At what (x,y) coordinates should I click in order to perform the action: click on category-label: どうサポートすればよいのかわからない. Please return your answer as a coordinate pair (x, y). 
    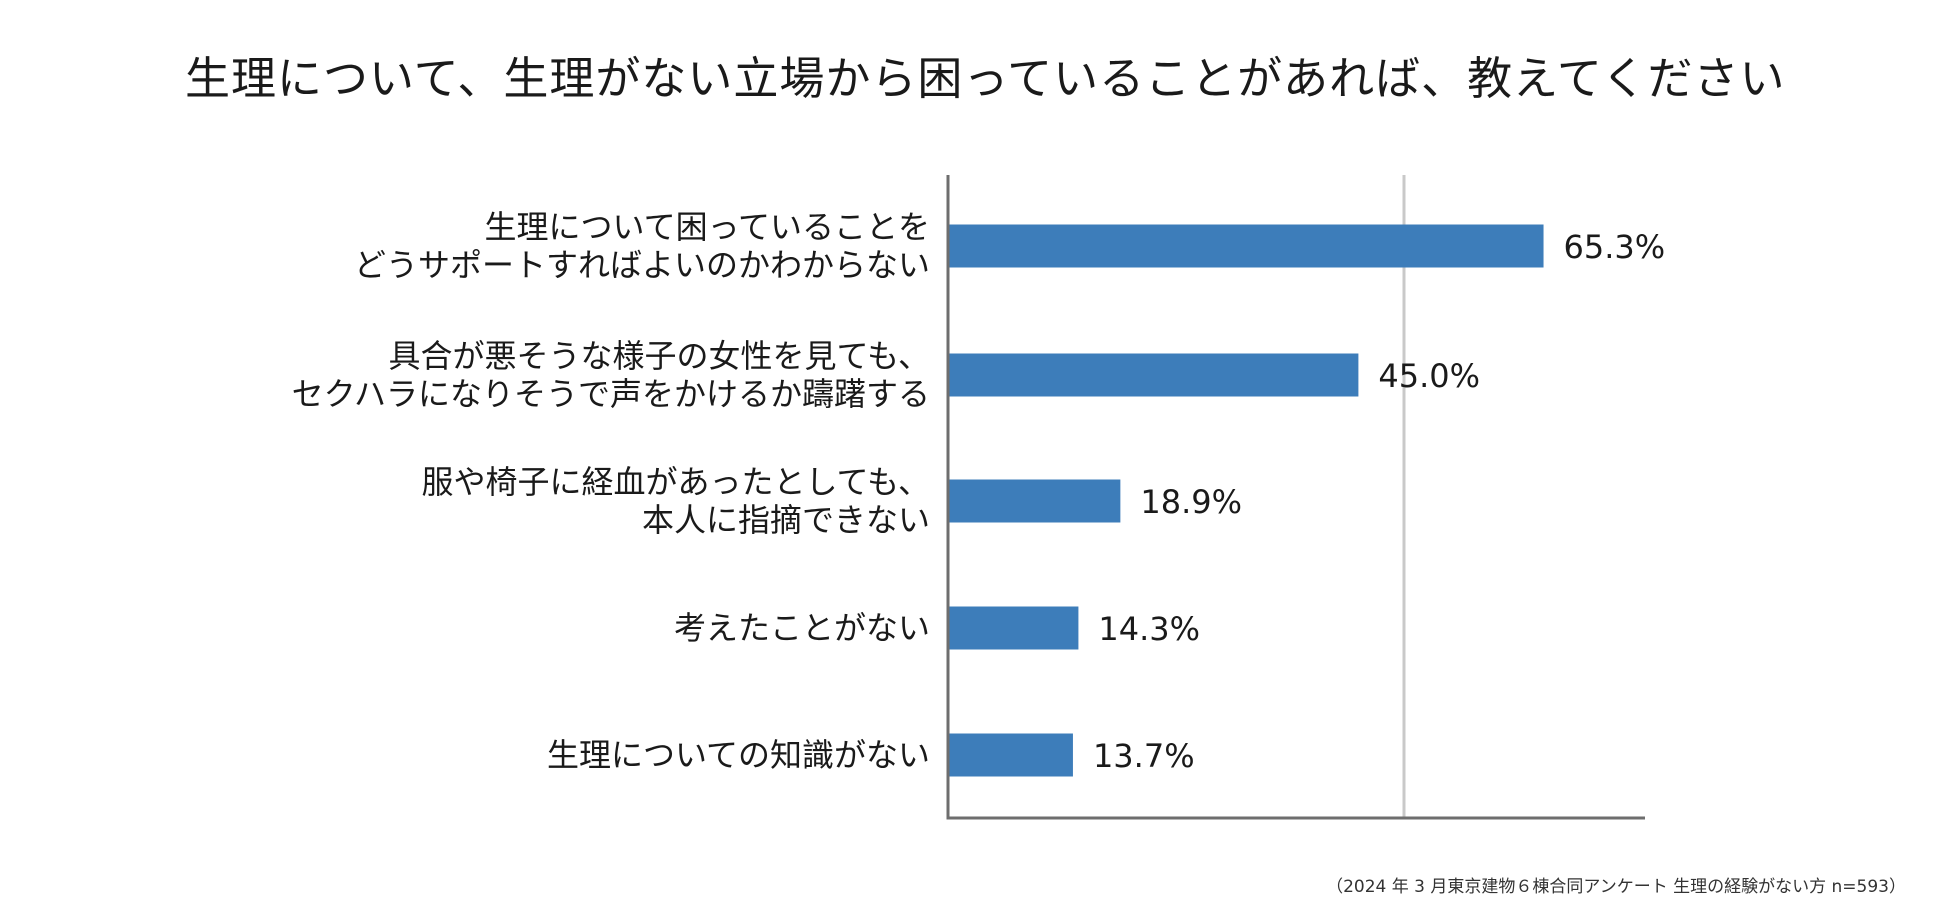
    Looking at the image, I should click on (642, 265).